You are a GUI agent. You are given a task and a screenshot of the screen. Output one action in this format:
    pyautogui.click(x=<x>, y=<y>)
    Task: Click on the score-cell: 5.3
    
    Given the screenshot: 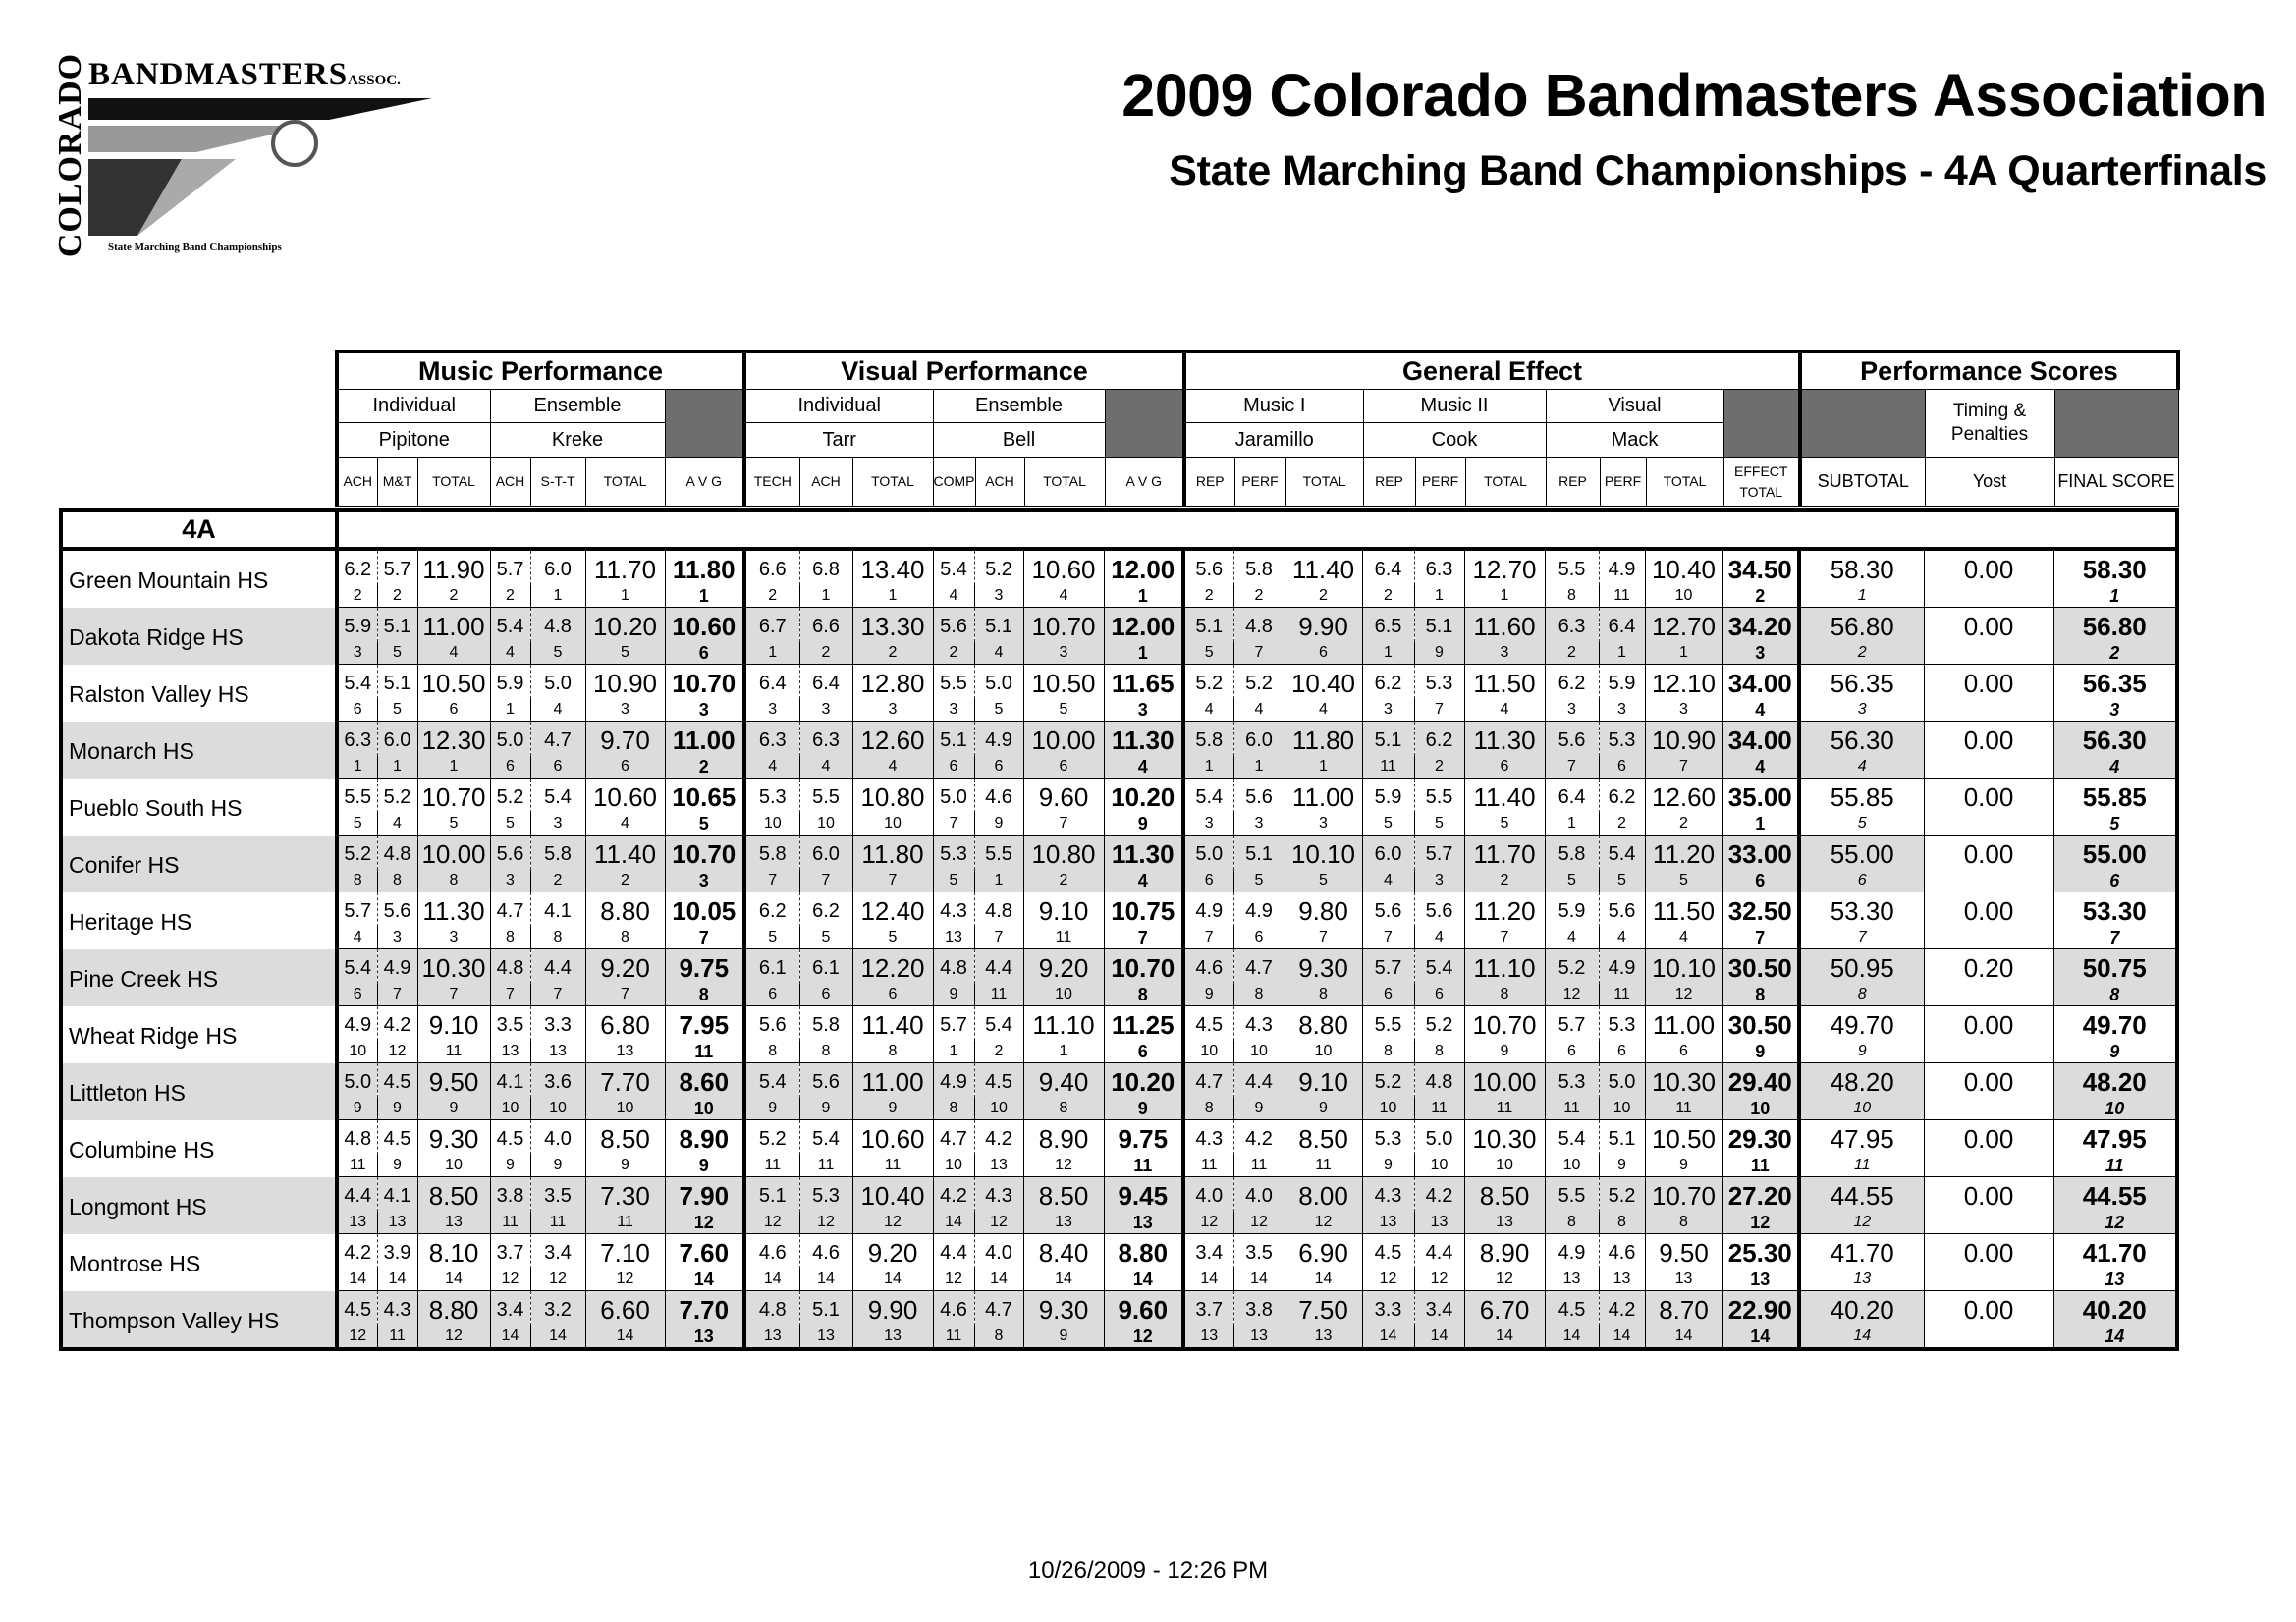 What is the action you would take?
    pyautogui.click(x=825, y=1194)
    